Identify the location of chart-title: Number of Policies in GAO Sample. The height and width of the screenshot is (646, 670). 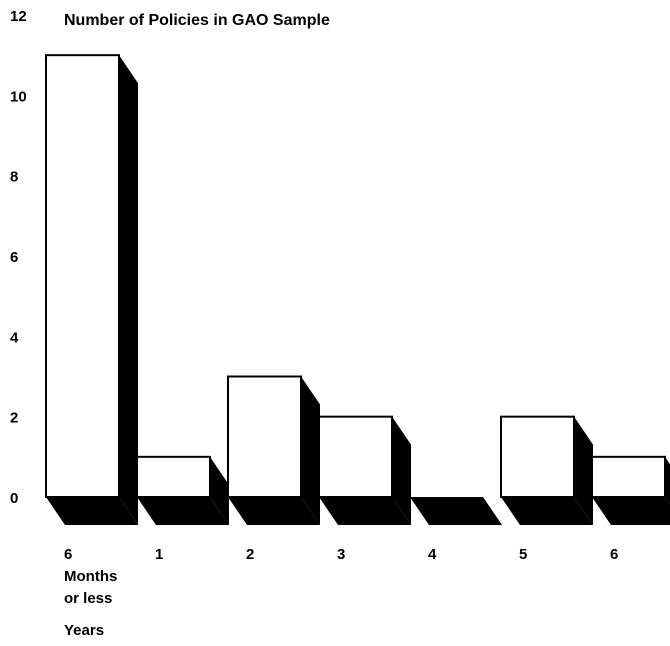
(197, 20).